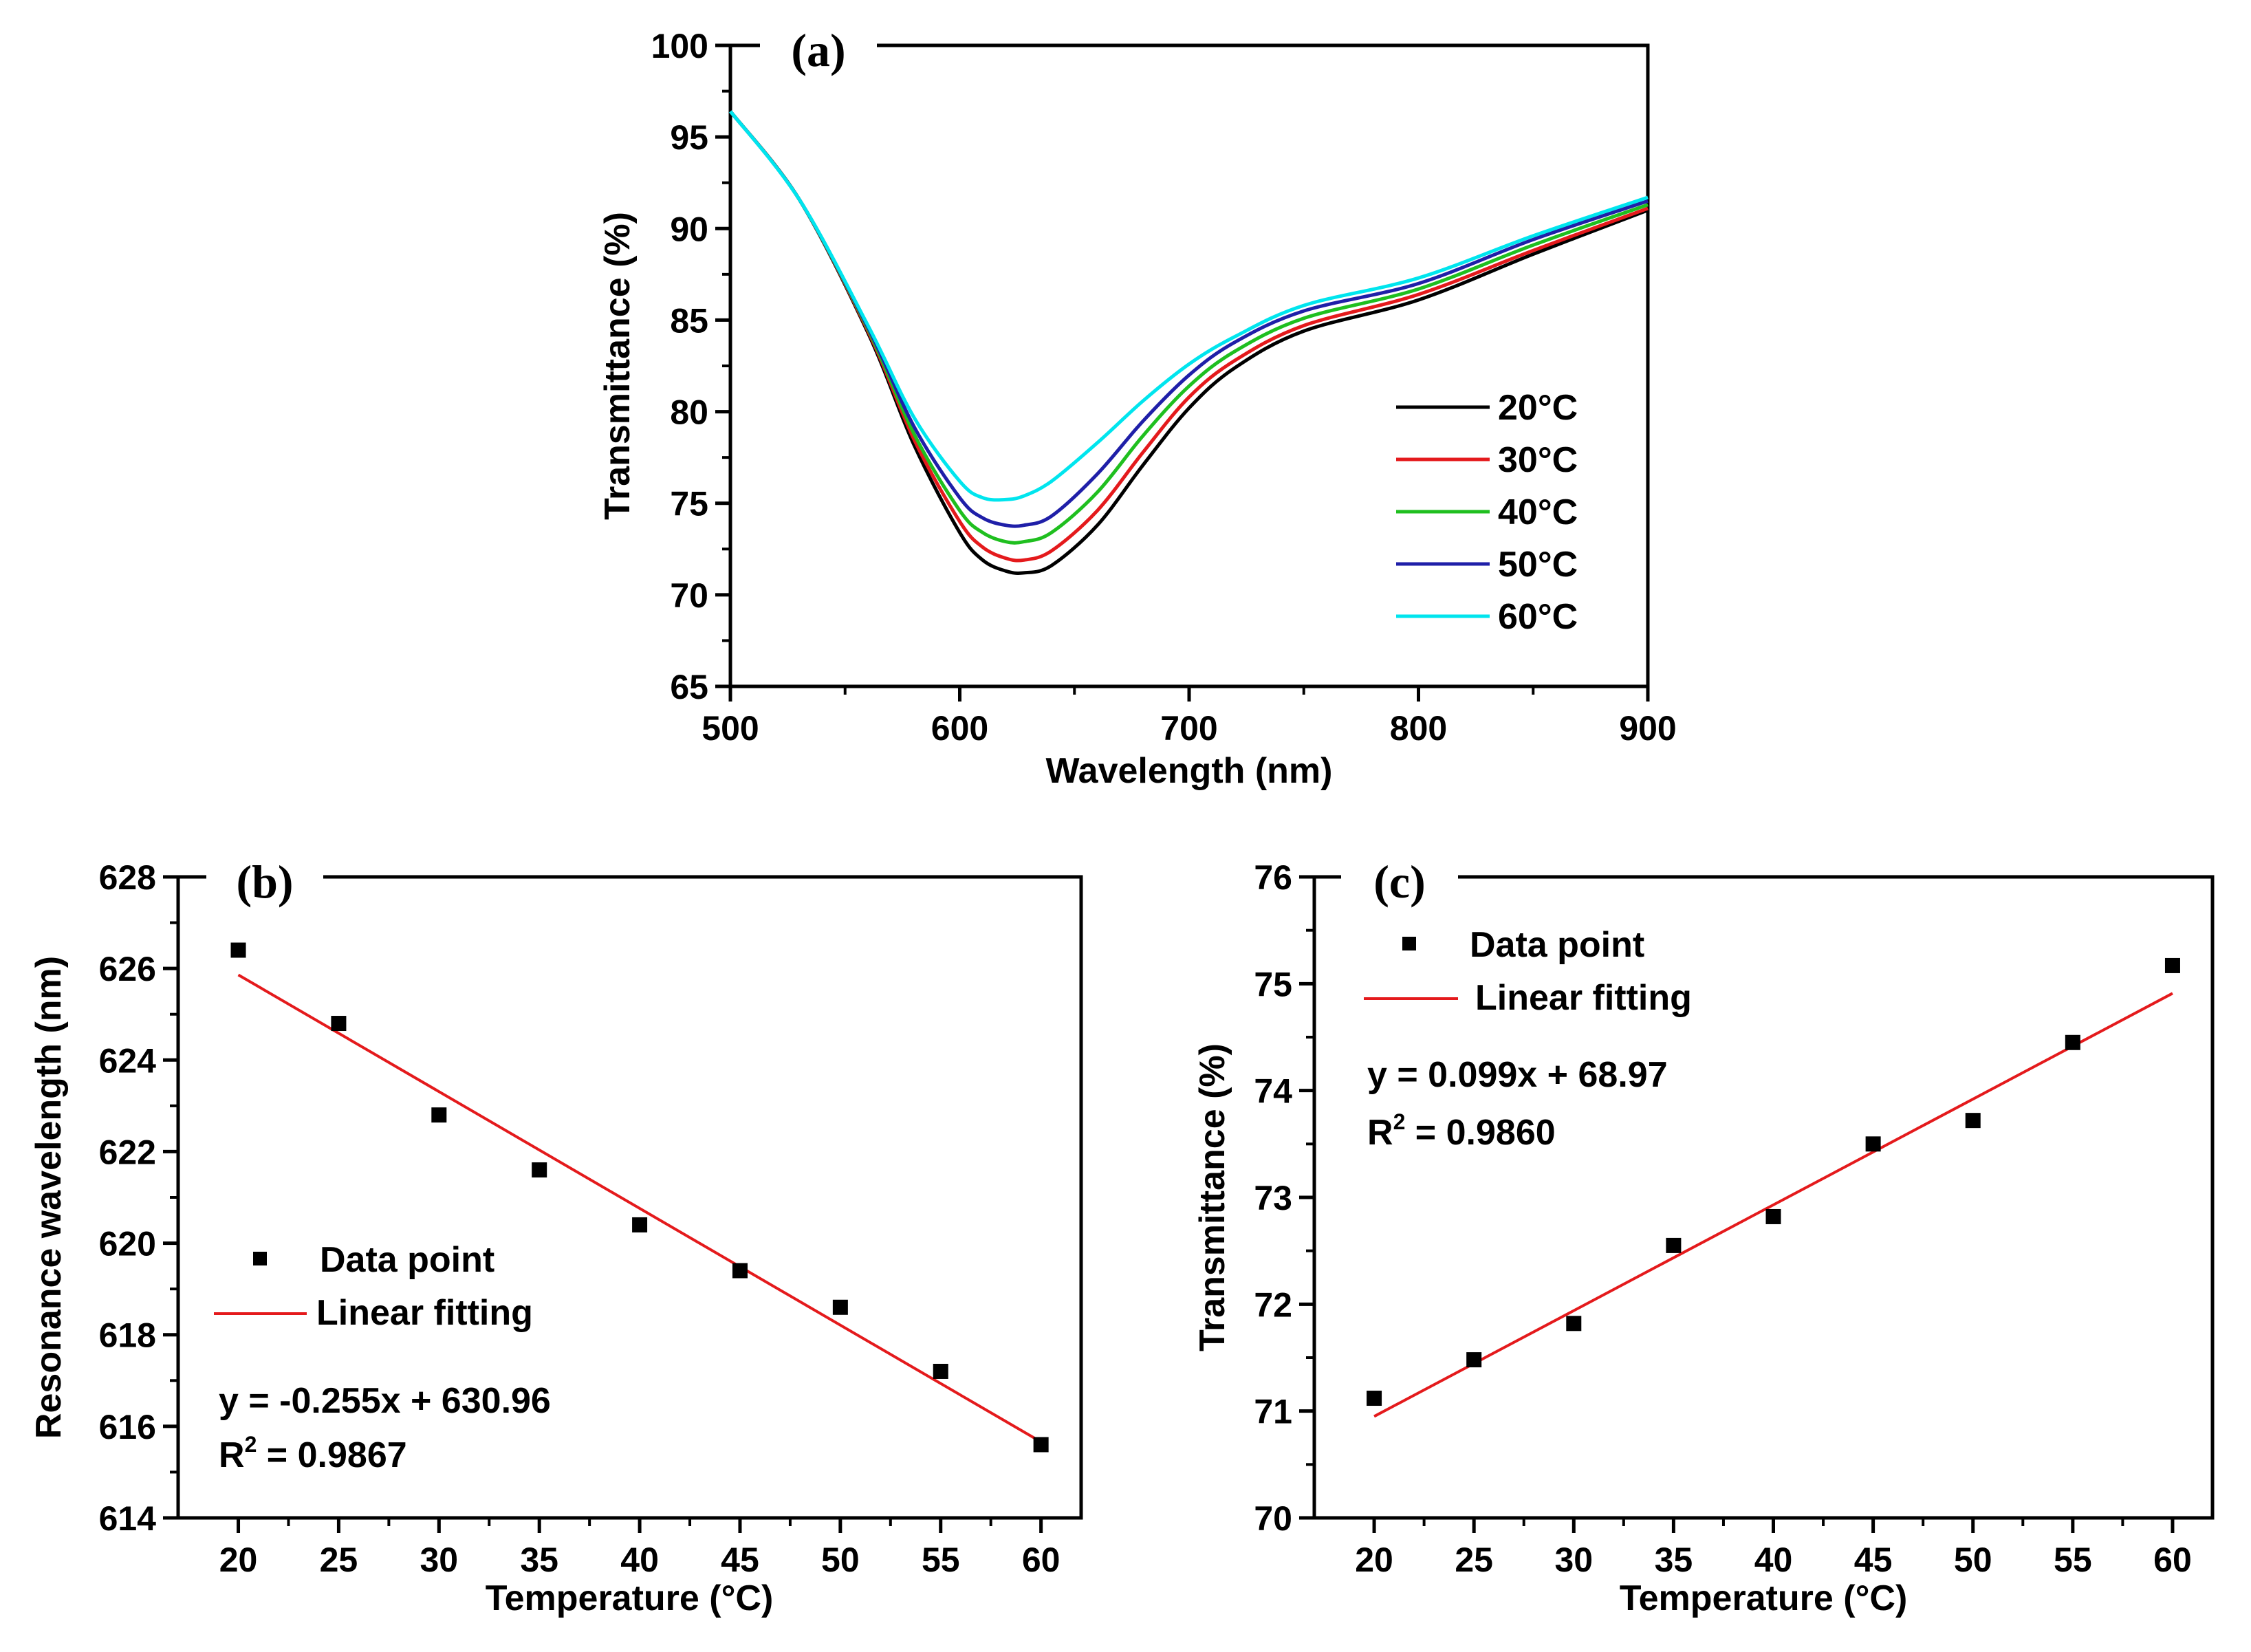  I want to click on panel-a-xlabel: Wavelength (nm), so click(1189, 771).